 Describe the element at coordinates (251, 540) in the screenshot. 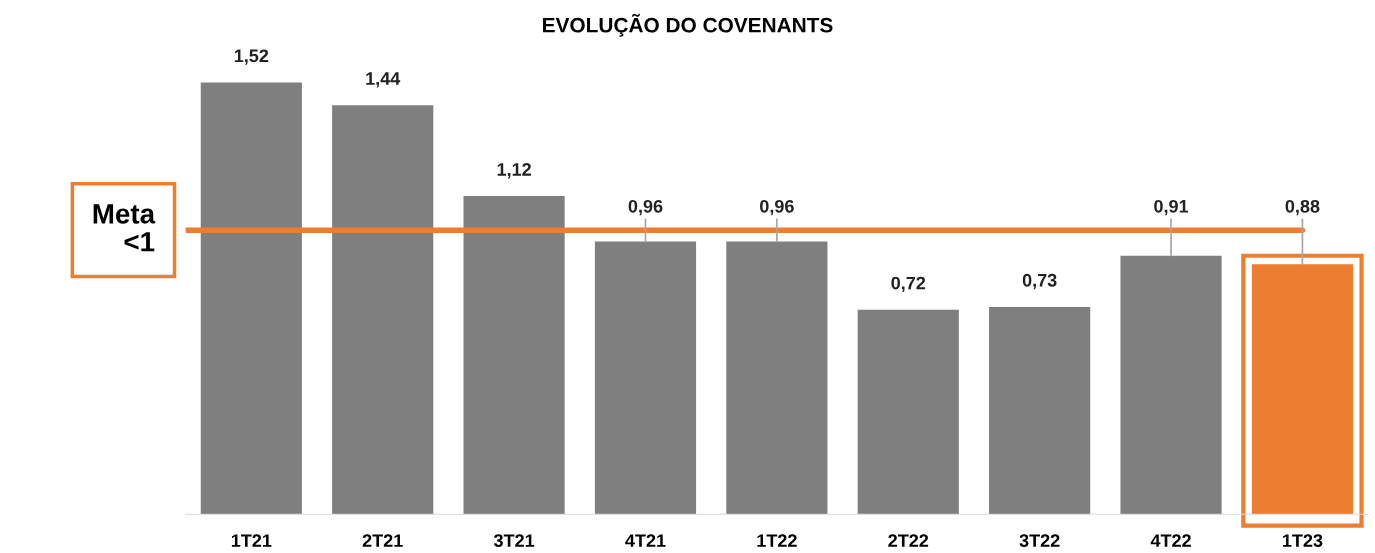

I see `x-tick-label: 1T21` at that location.